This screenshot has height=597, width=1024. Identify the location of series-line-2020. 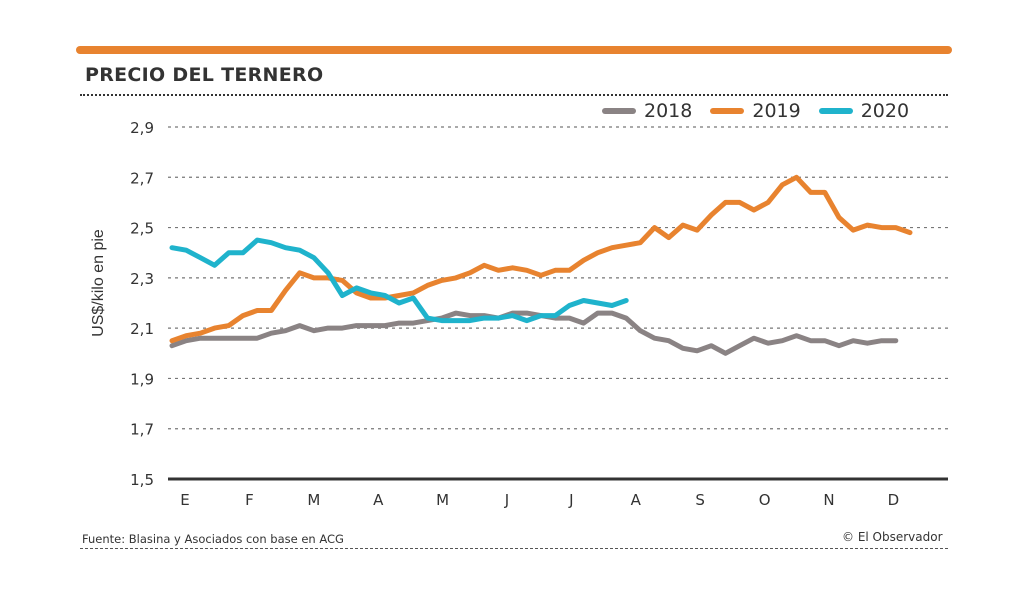
(399, 280).